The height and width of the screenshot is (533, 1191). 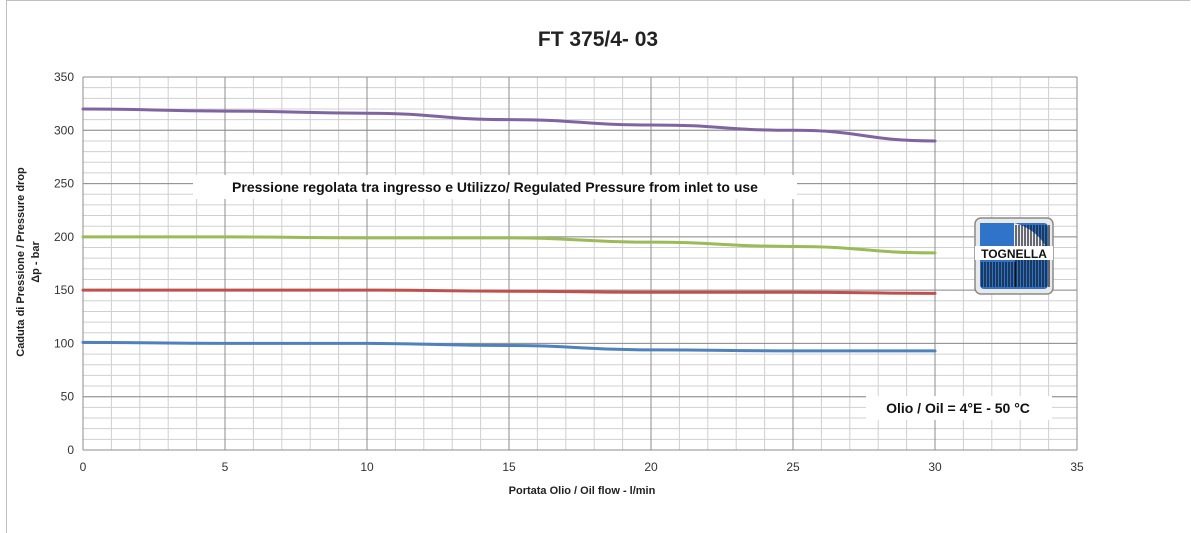 I want to click on y-tick-label: 300, so click(x=64, y=130).